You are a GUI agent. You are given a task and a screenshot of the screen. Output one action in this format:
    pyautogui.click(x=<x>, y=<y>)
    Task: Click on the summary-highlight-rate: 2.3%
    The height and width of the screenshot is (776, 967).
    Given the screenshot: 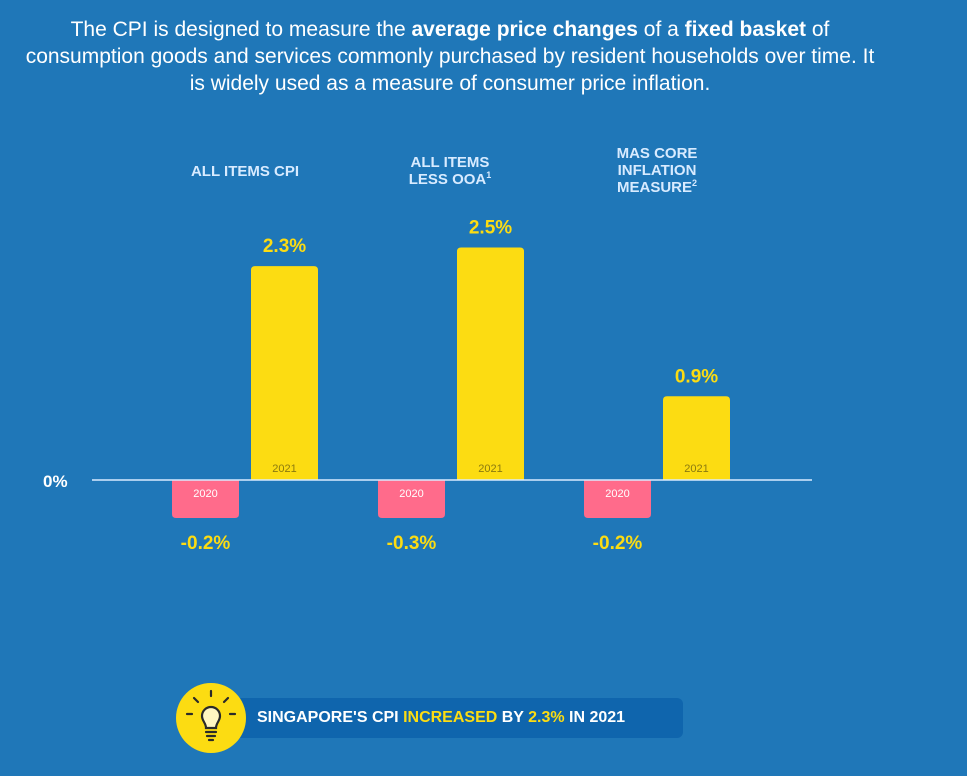 What is the action you would take?
    pyautogui.click(x=546, y=717)
    